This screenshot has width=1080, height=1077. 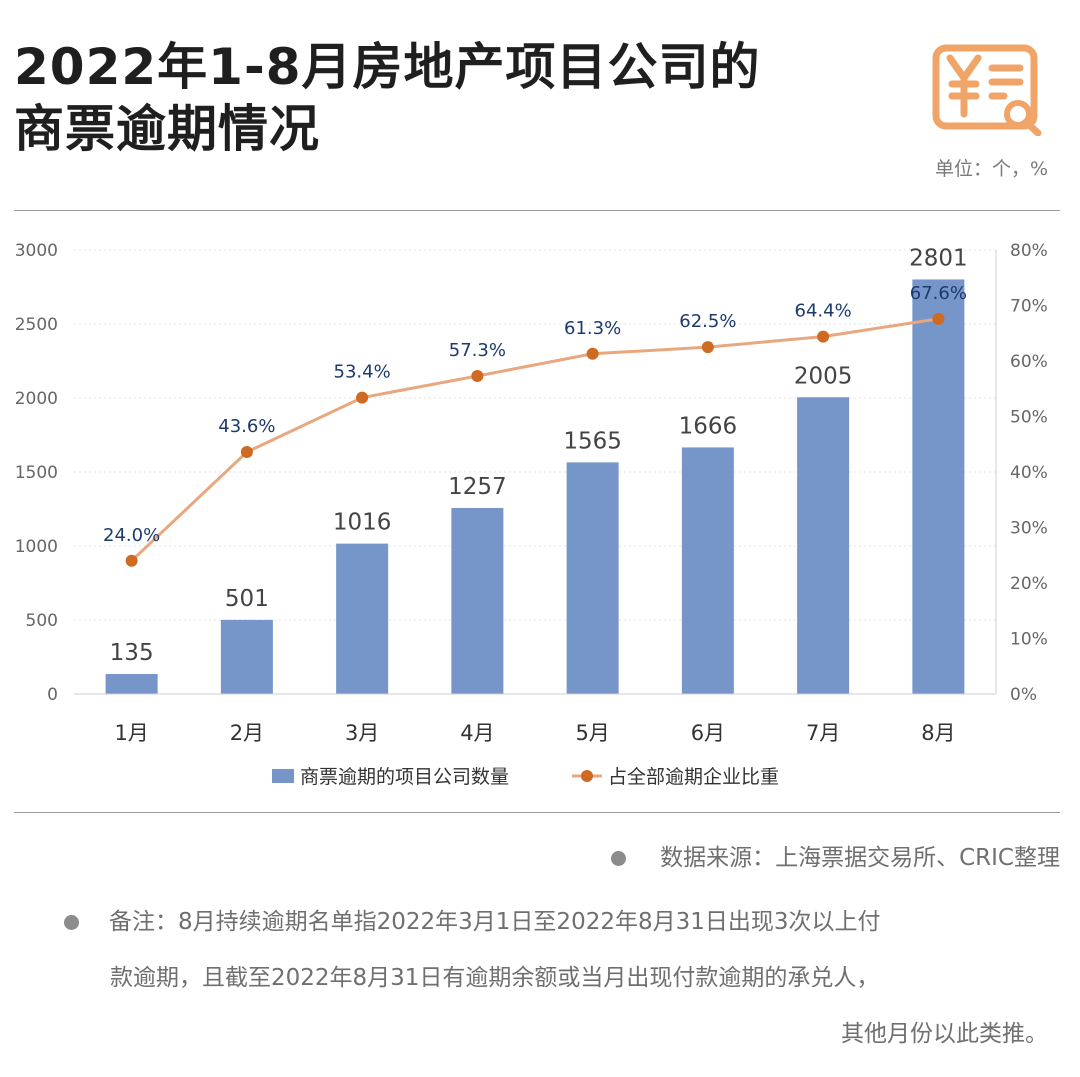 I want to click on bar-value-label: 1565, so click(x=592, y=441).